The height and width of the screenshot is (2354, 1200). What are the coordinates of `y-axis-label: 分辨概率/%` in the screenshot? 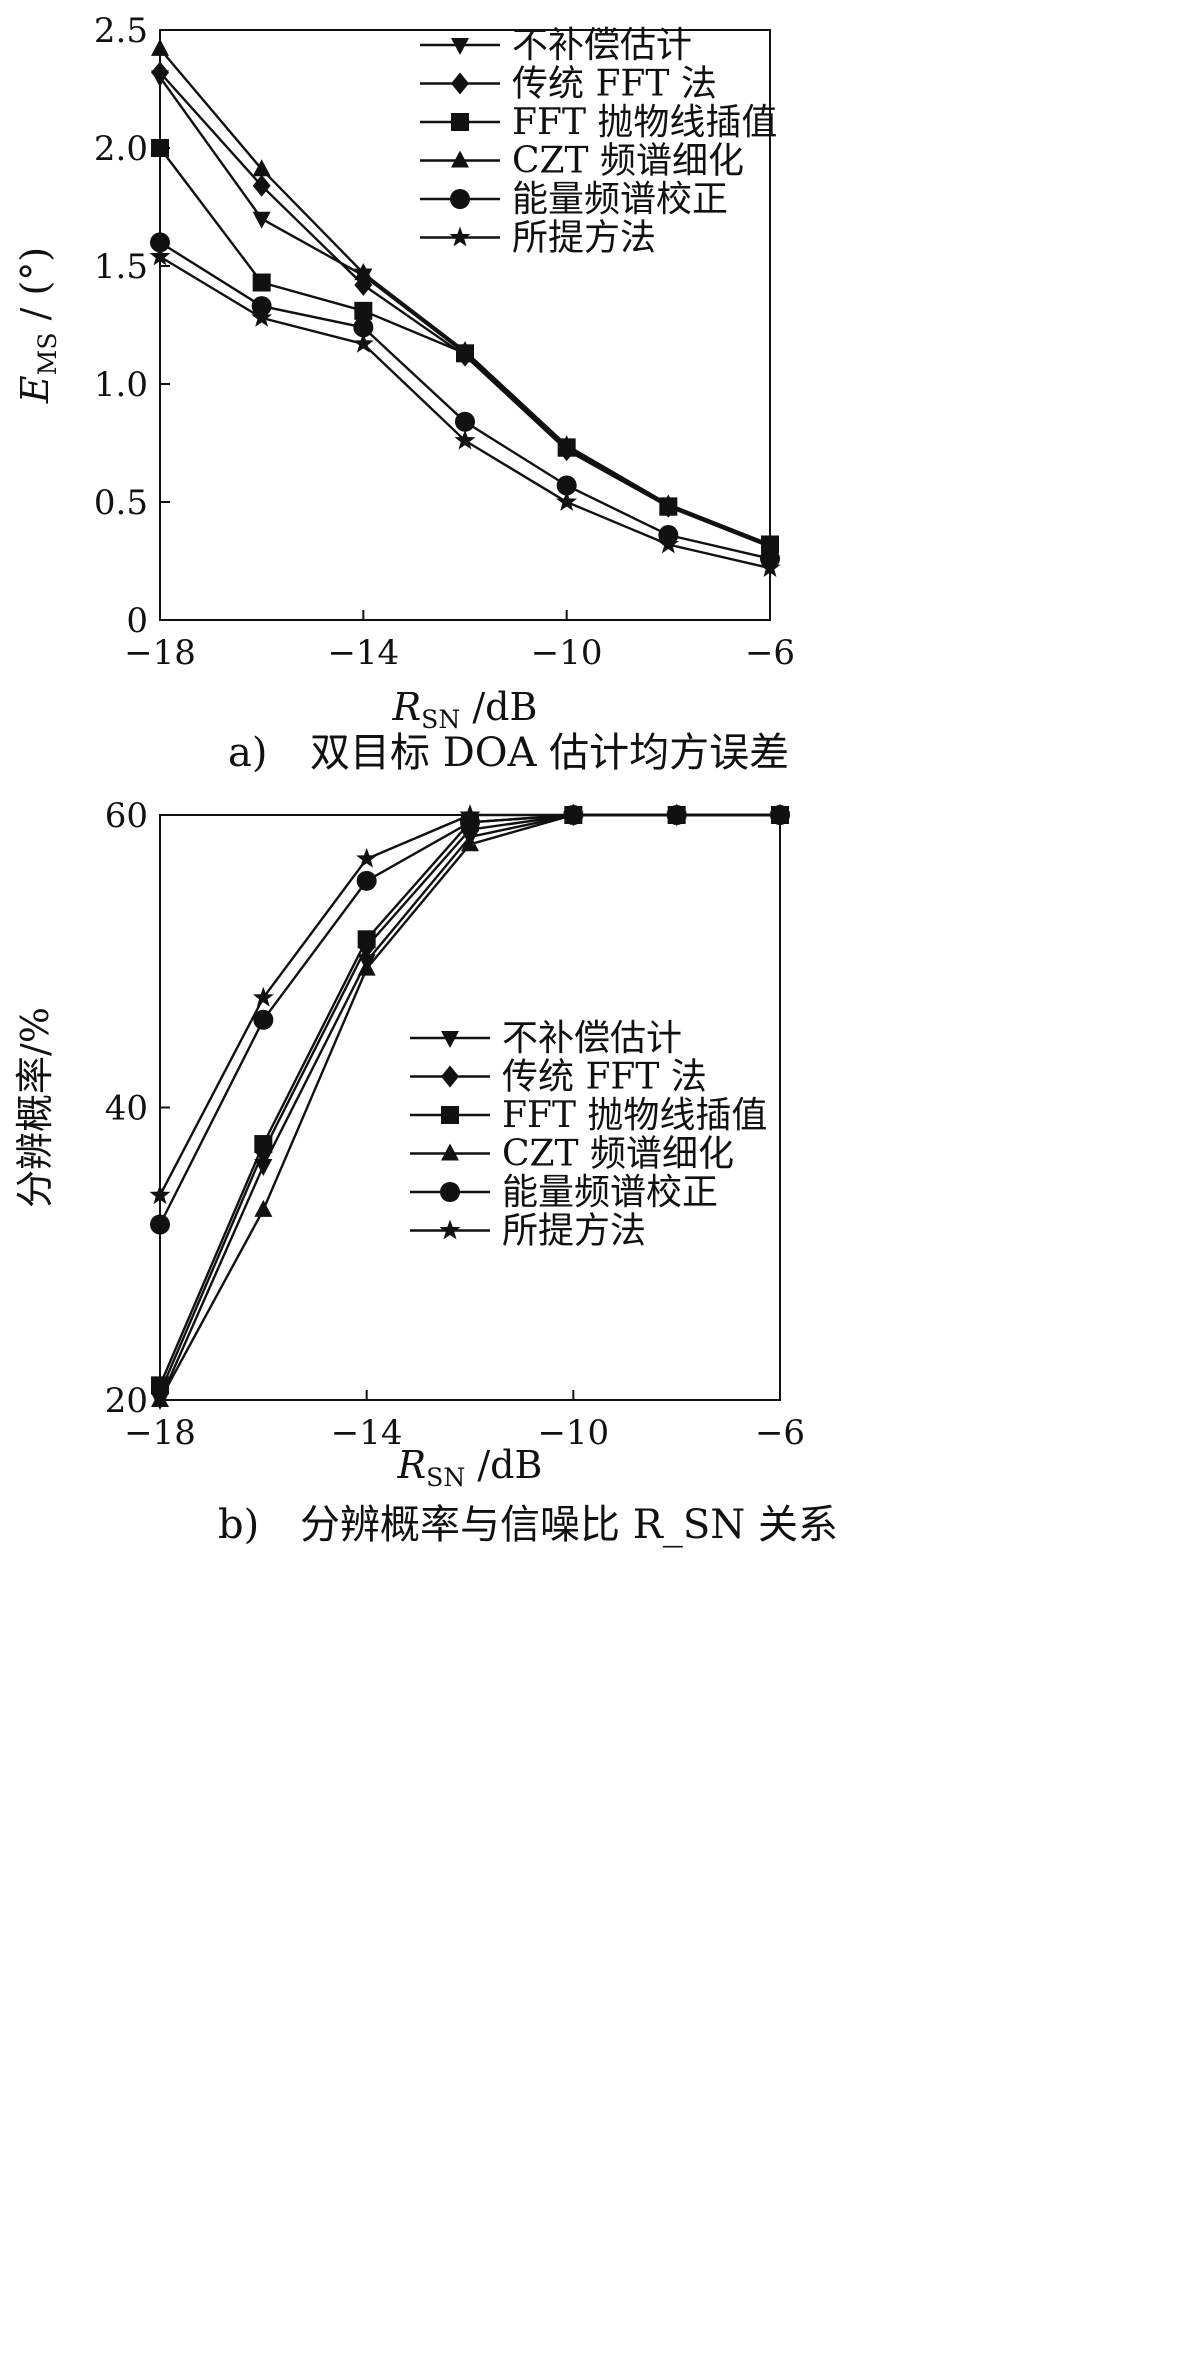 It's located at (35, 1107).